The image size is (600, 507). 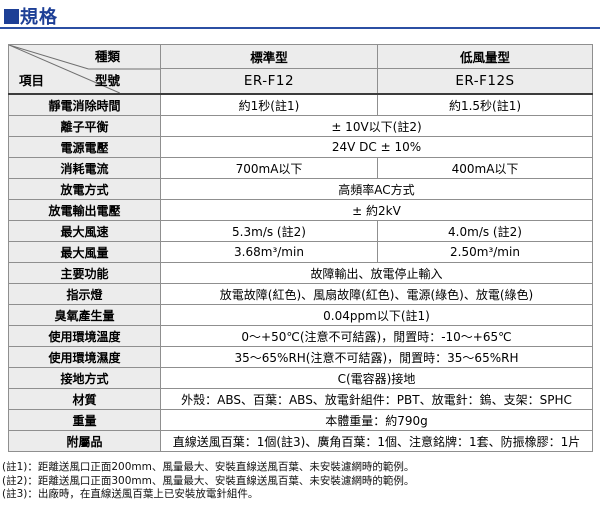 What do you see at coordinates (269, 56) in the screenshot?
I see `column-header-standard: 標準型` at bounding box center [269, 56].